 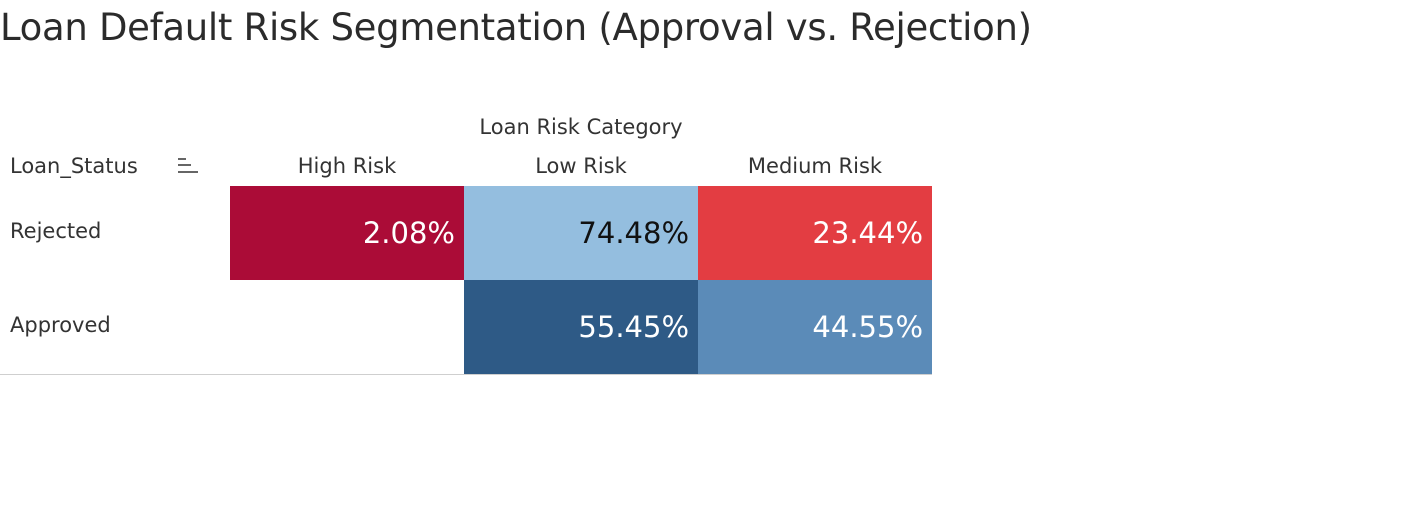 What do you see at coordinates (115, 374) in the screenshot?
I see `row-divider` at bounding box center [115, 374].